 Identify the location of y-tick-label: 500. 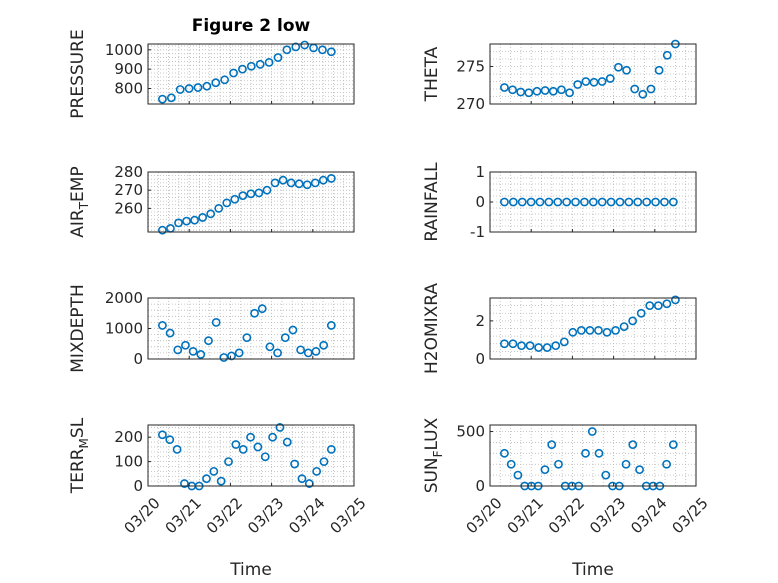
(470, 432).